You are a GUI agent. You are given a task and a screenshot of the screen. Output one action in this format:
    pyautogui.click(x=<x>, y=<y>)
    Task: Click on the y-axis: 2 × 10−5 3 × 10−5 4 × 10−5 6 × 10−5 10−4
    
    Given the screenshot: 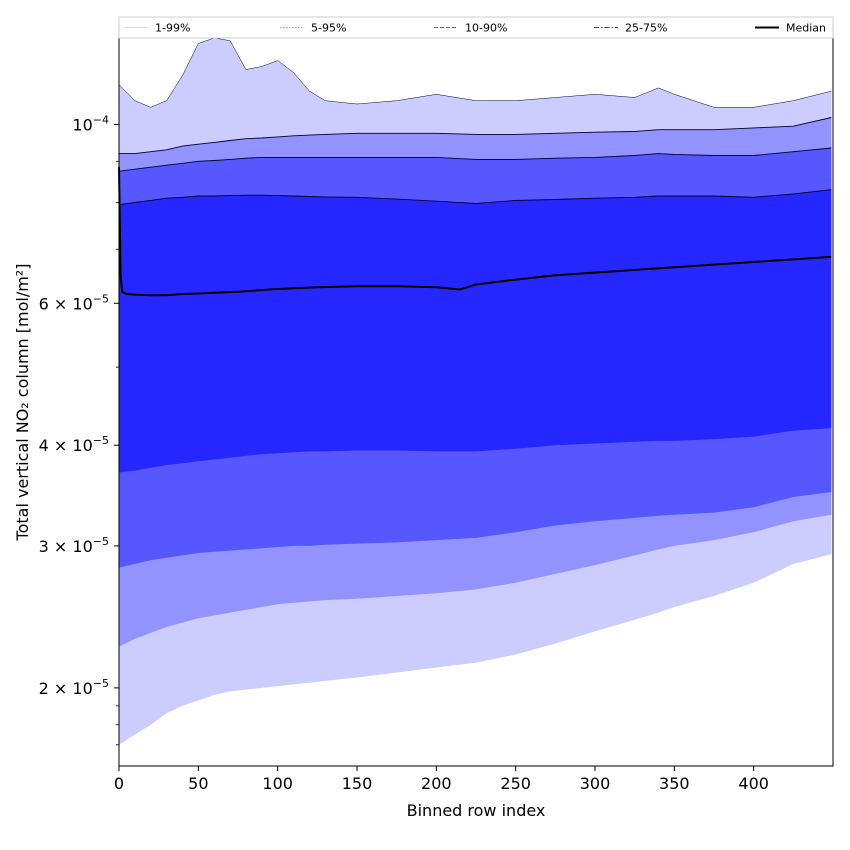 What is the action you would take?
    pyautogui.click(x=79, y=429)
    